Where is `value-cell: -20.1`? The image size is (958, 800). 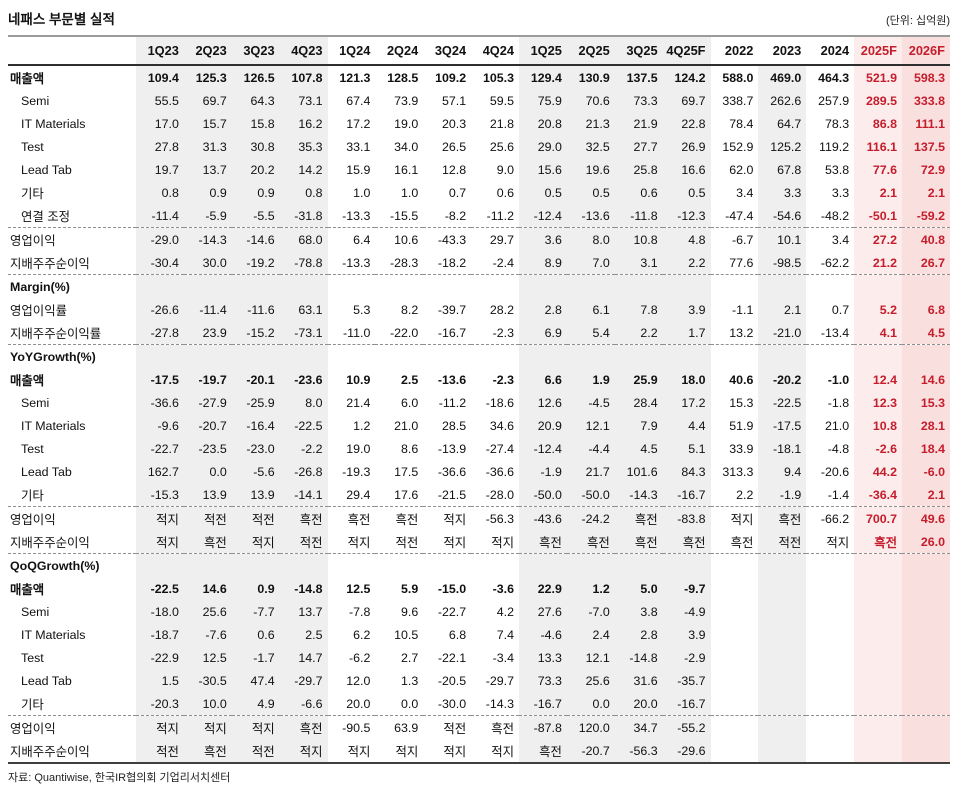
value-cell: -20.1 is located at coordinates (255, 379).